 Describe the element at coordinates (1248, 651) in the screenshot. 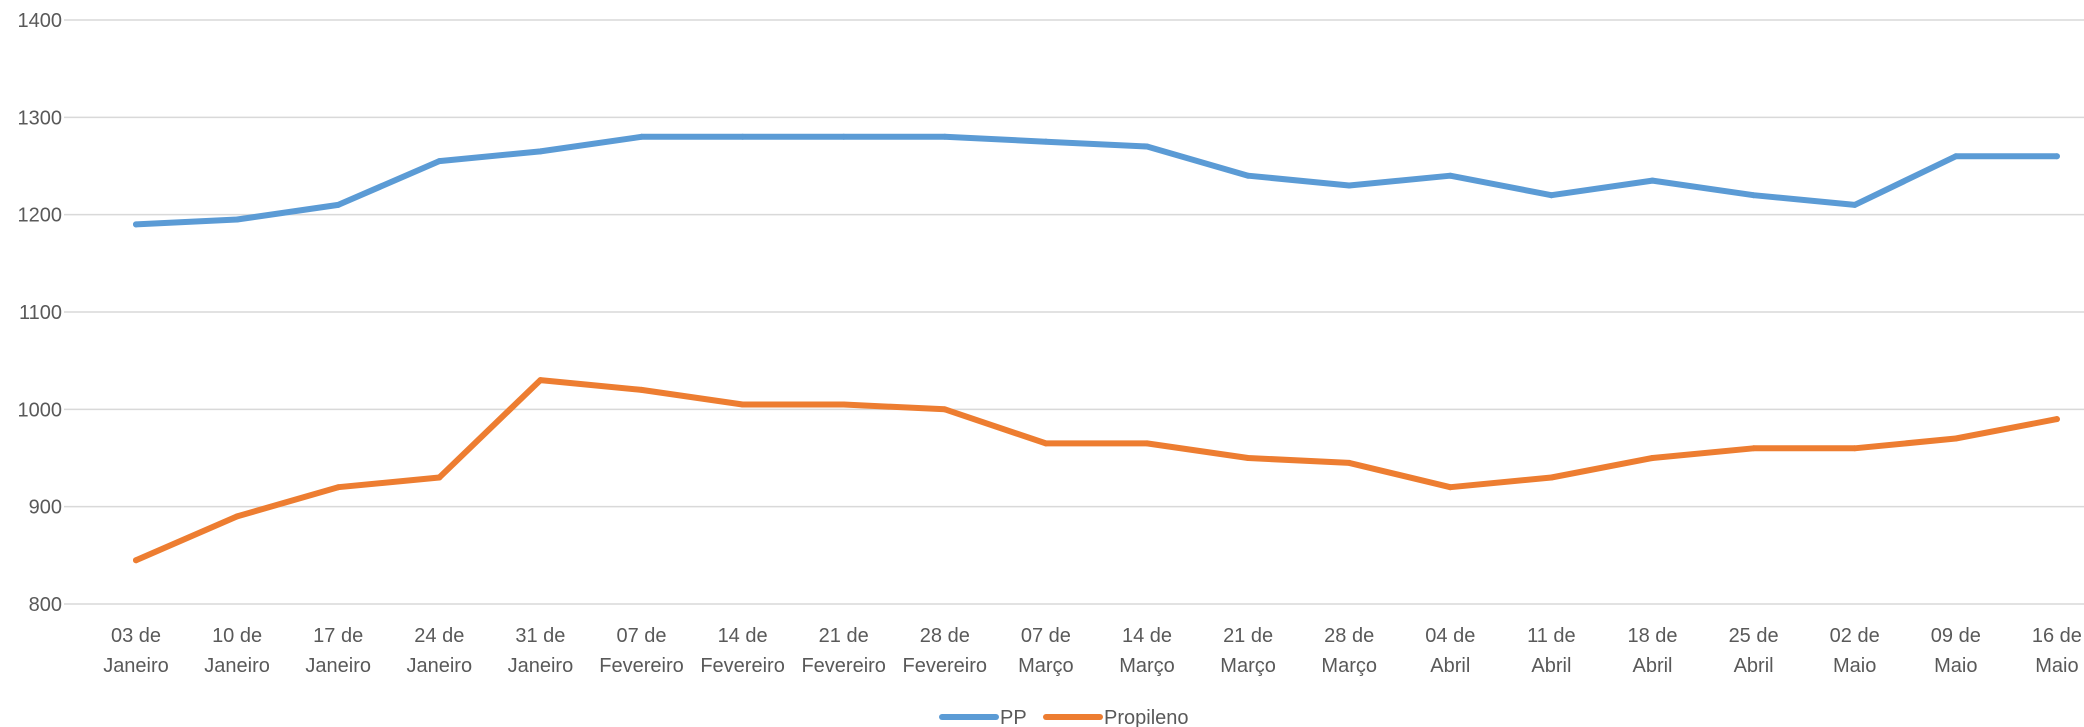

I see `x-tick-label: 21 de Março` at that location.